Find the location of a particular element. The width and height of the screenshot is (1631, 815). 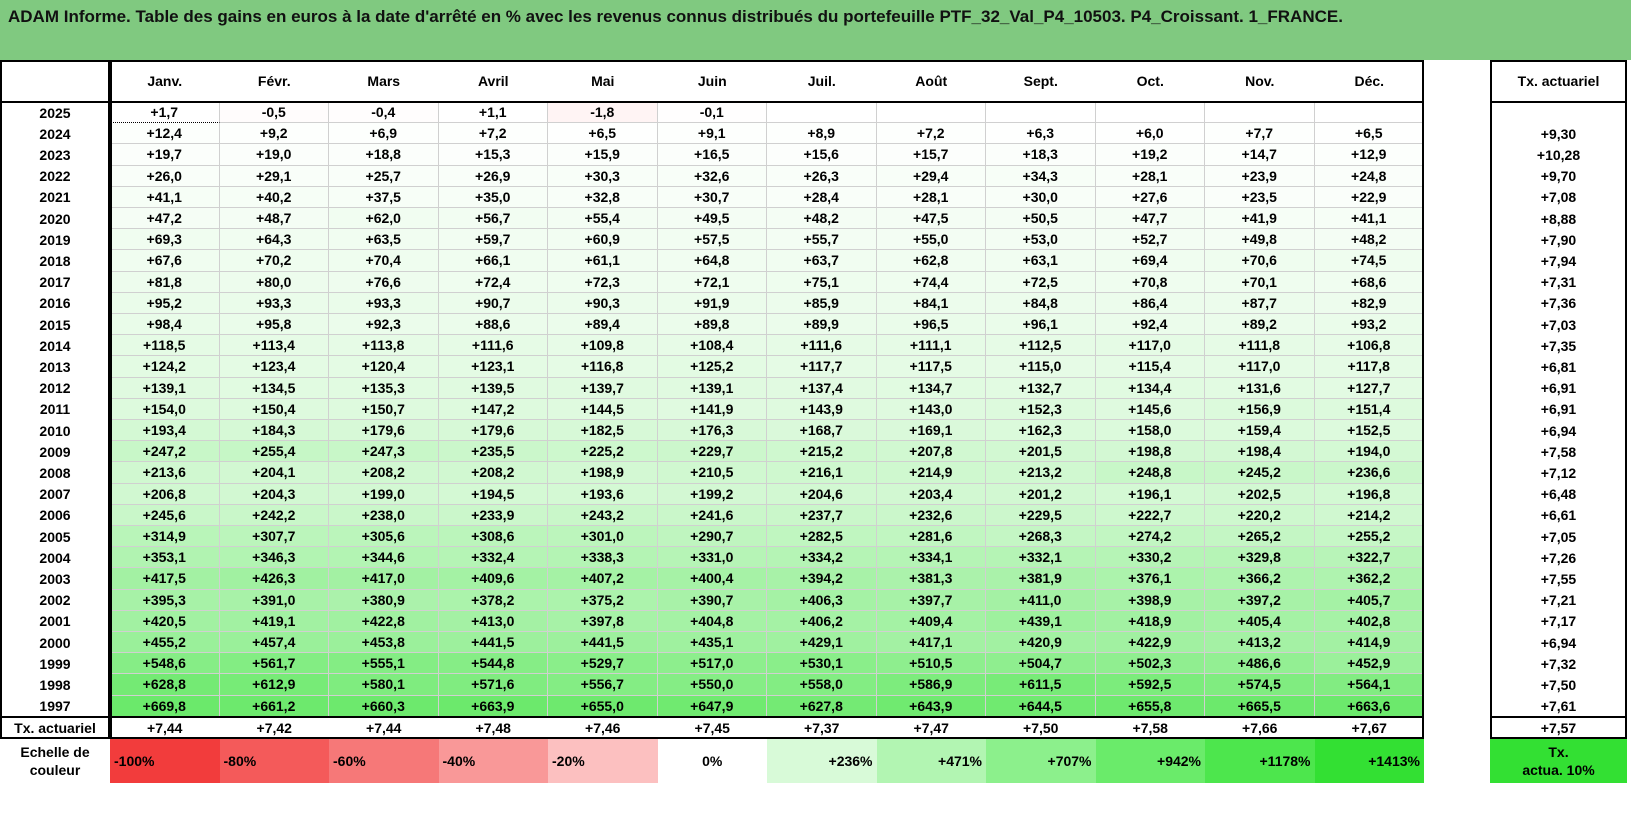

gain-cell: +381,3 is located at coordinates (931, 579).